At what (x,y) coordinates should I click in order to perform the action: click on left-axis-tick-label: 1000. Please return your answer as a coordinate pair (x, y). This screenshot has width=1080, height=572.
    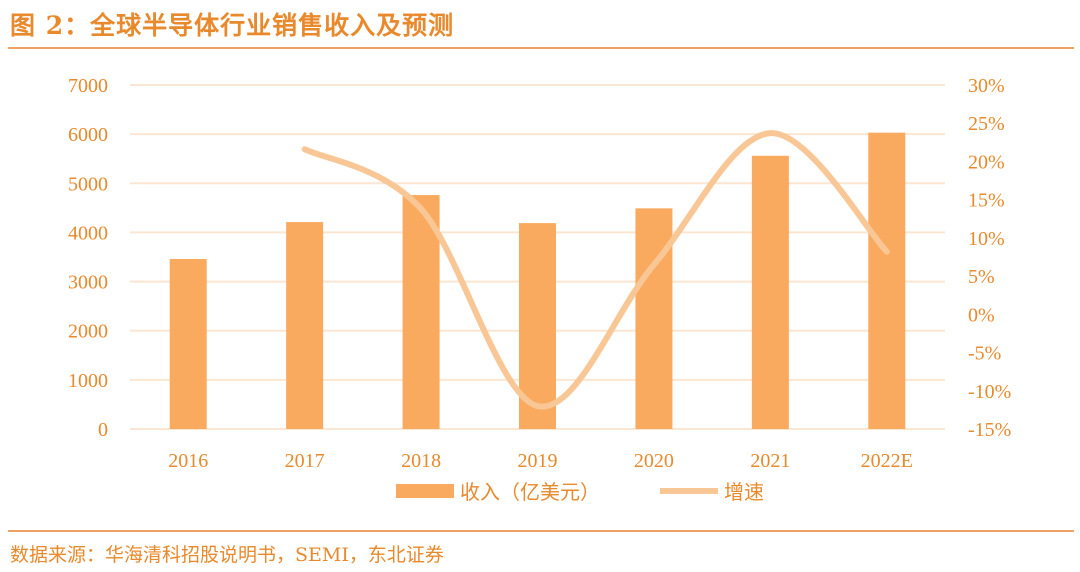
    Looking at the image, I should click on (88, 381).